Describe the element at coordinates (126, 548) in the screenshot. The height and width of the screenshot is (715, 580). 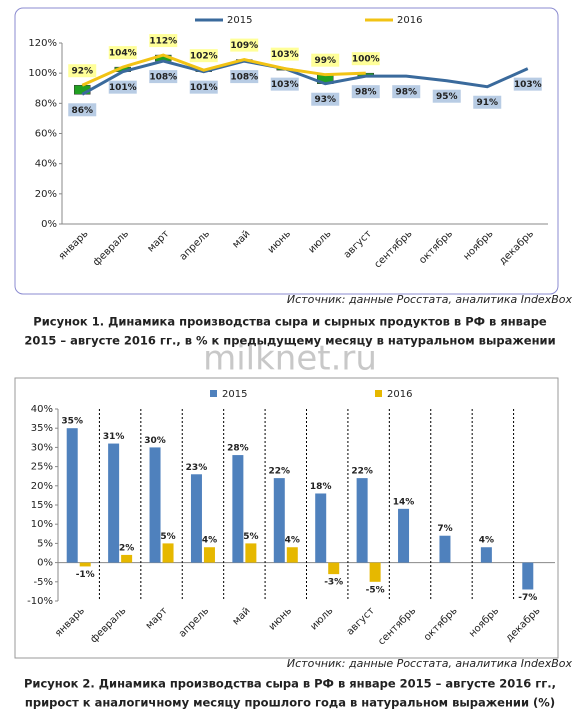
I see `value-label: 2%` at that location.